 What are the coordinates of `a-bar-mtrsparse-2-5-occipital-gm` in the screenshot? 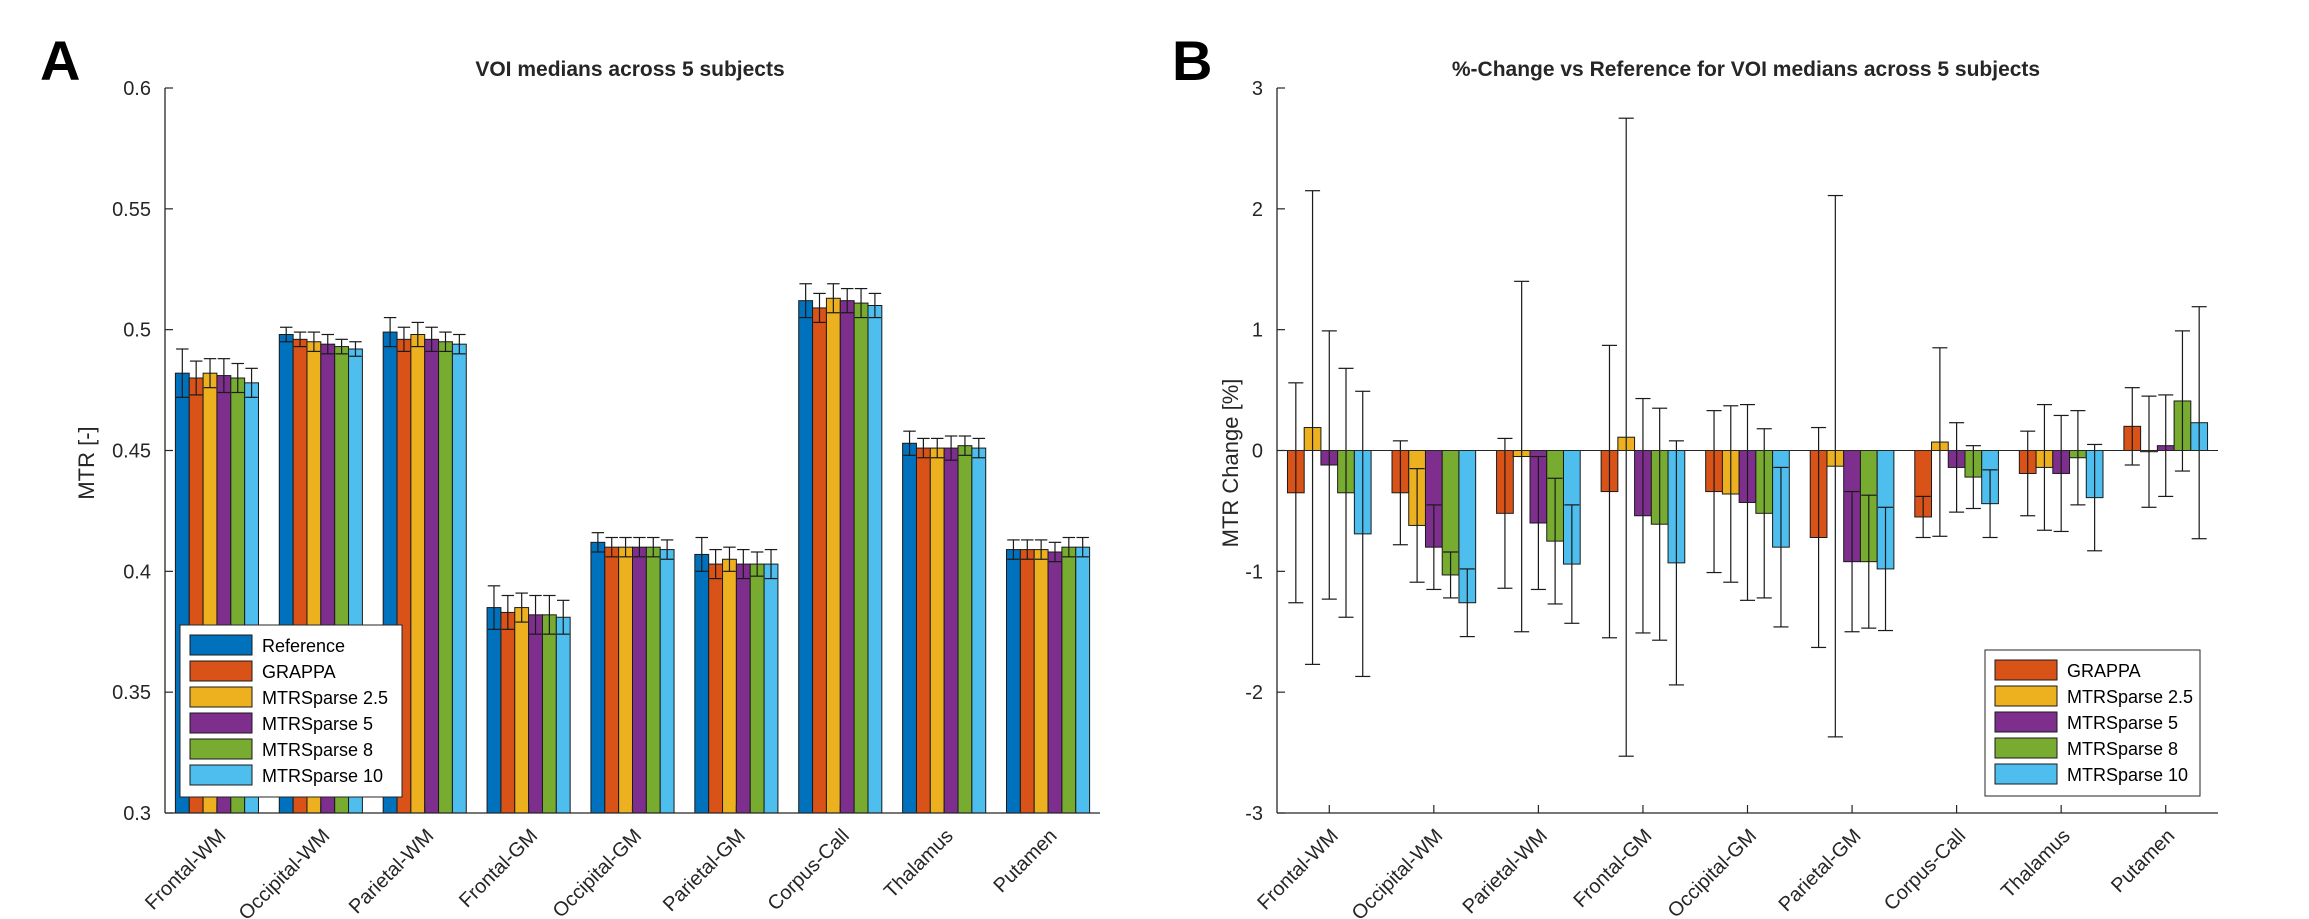 It's located at (626, 680).